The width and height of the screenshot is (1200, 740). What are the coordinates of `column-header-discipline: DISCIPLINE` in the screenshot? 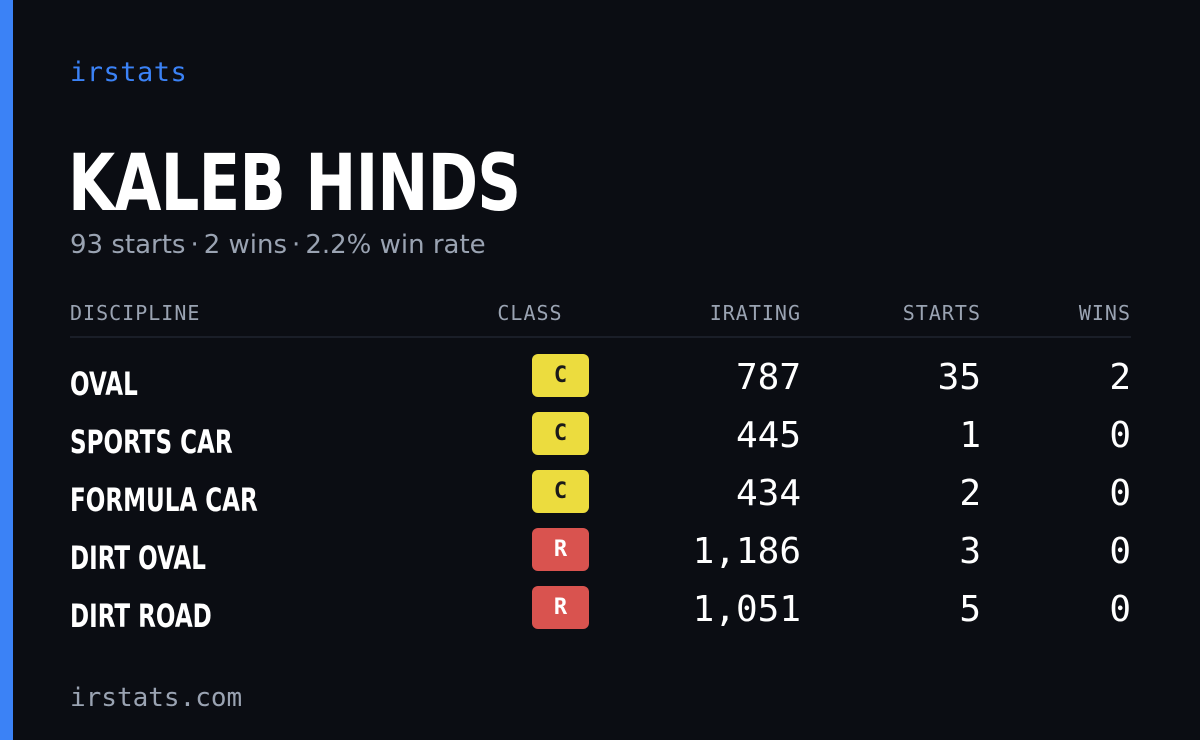 It's located at (135, 313).